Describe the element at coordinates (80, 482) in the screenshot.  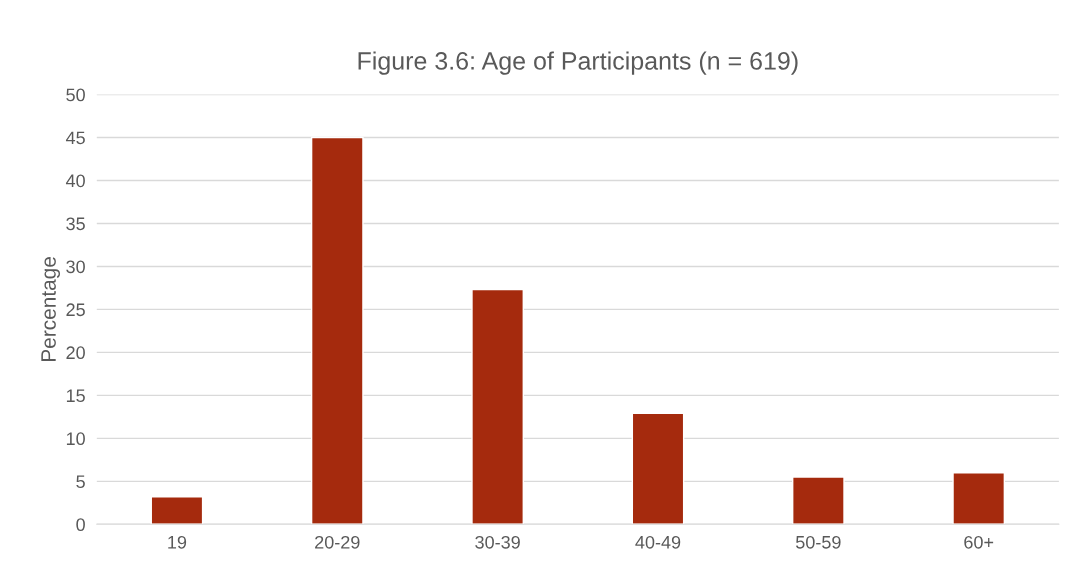
I see `y-tick-label: 5` at that location.